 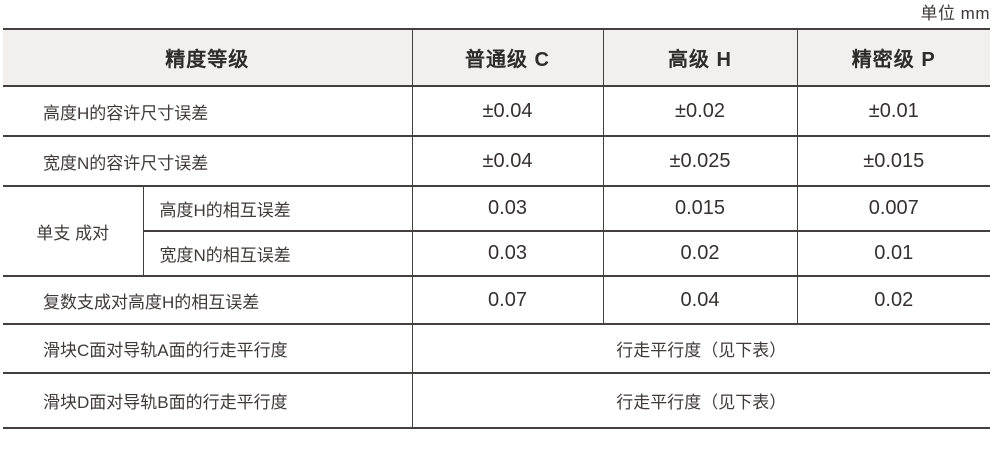 I want to click on value-cell: ±0.01, so click(x=893, y=111).